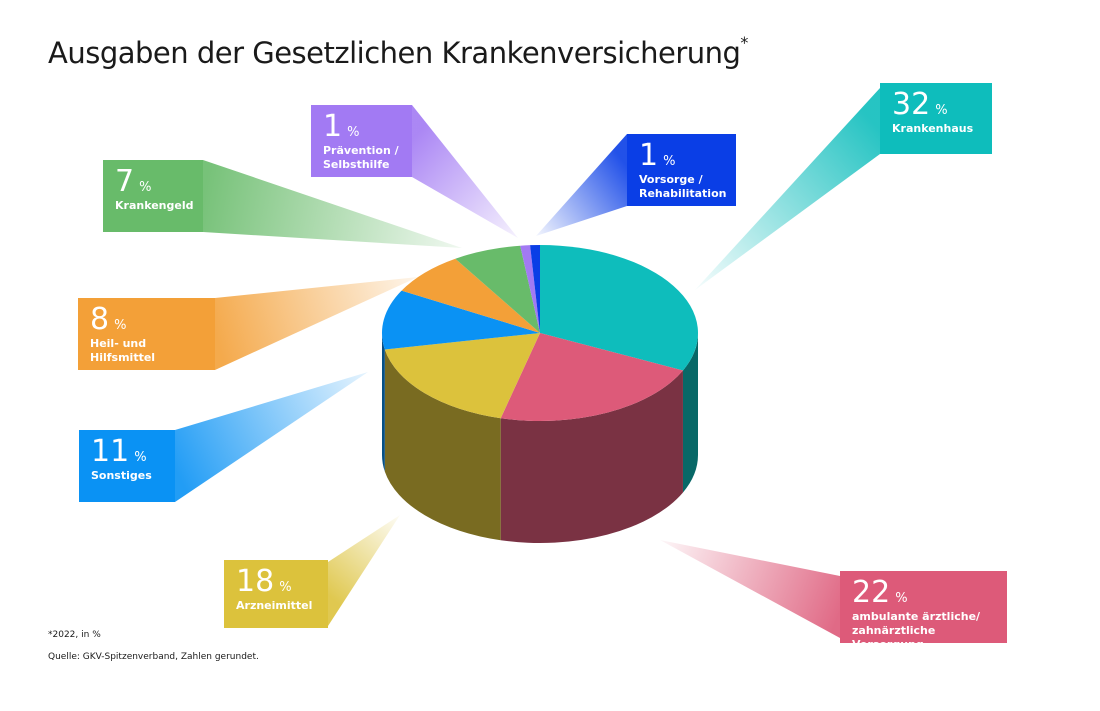 The width and height of the screenshot is (1100, 711). I want to click on pie-side-layer, so click(540, 438).